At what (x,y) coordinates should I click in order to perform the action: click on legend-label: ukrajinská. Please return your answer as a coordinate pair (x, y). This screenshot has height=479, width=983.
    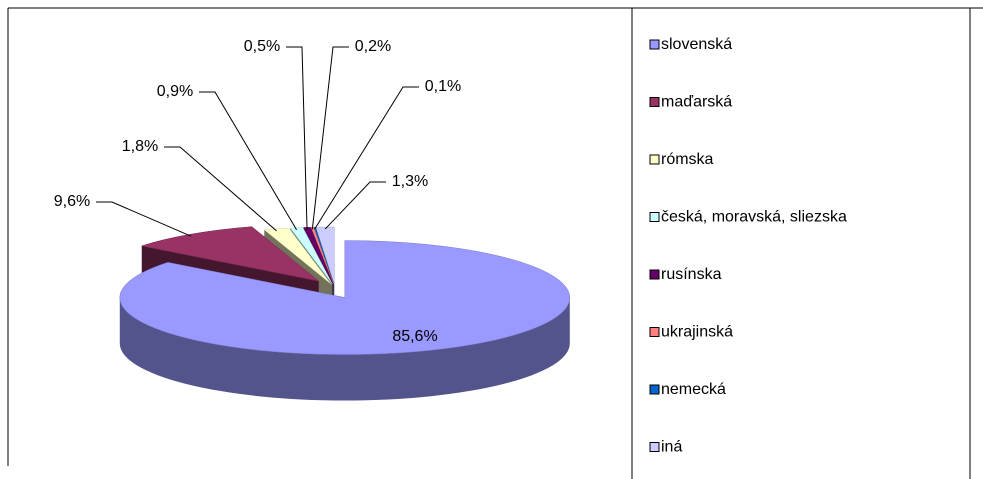
    Looking at the image, I should click on (697, 332).